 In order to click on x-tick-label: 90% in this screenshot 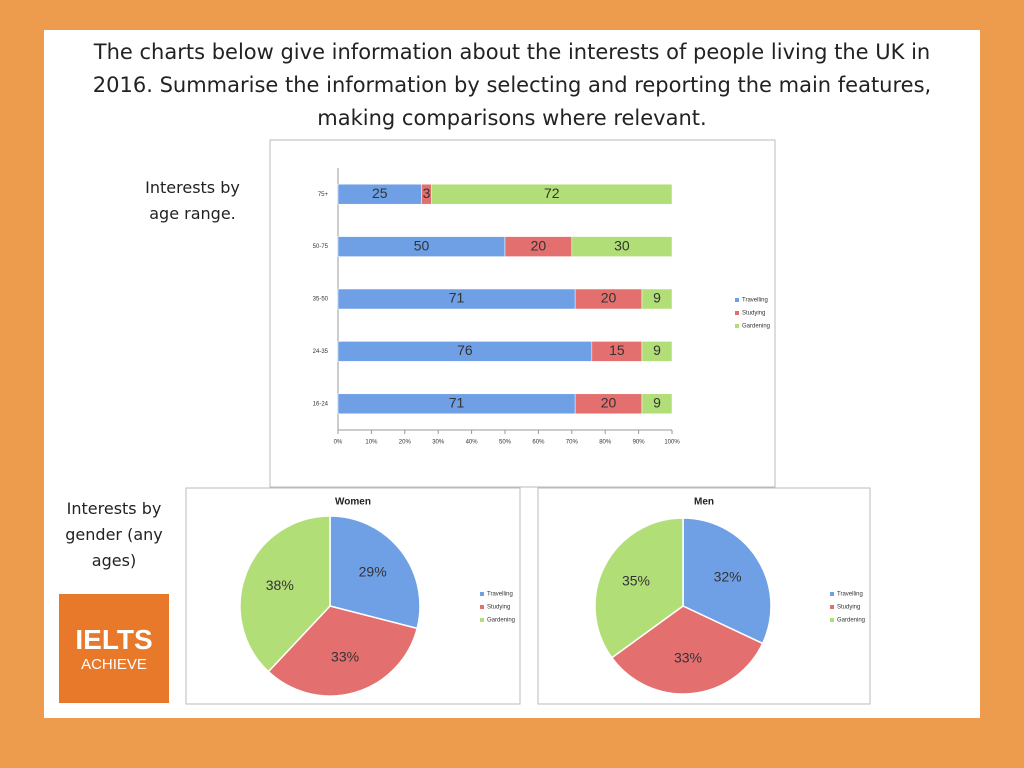, I will do `click(639, 443)`.